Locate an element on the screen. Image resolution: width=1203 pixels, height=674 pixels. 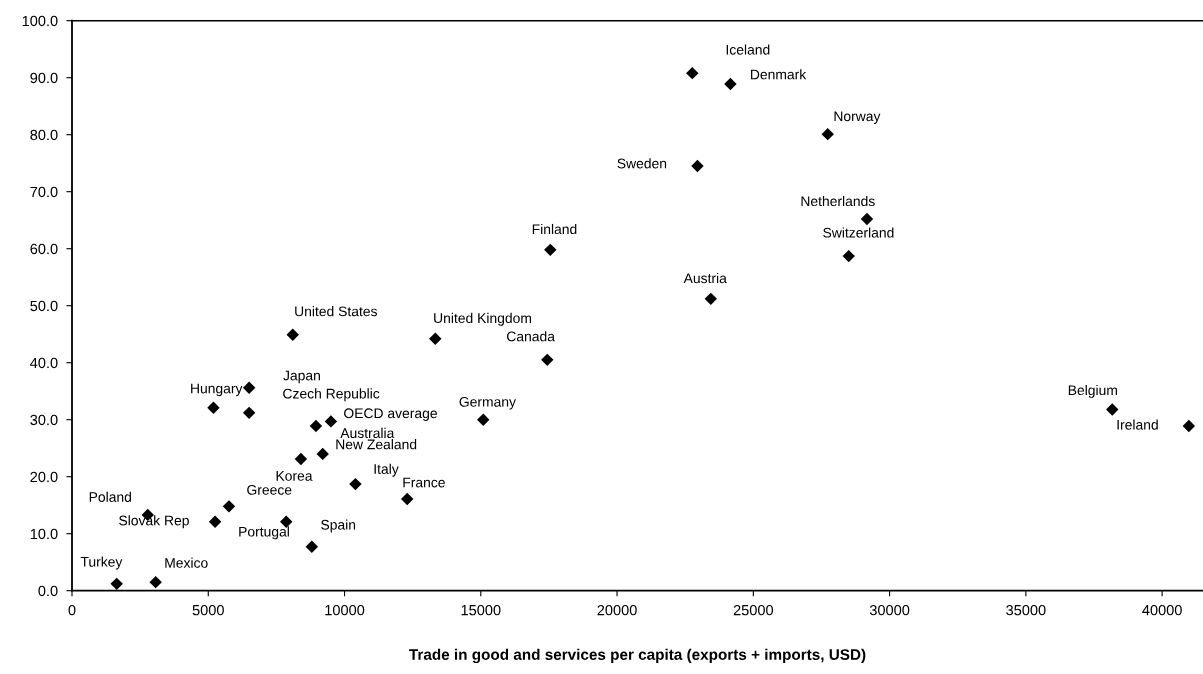
y-tick-label: 40.0 is located at coordinates (44, 363).